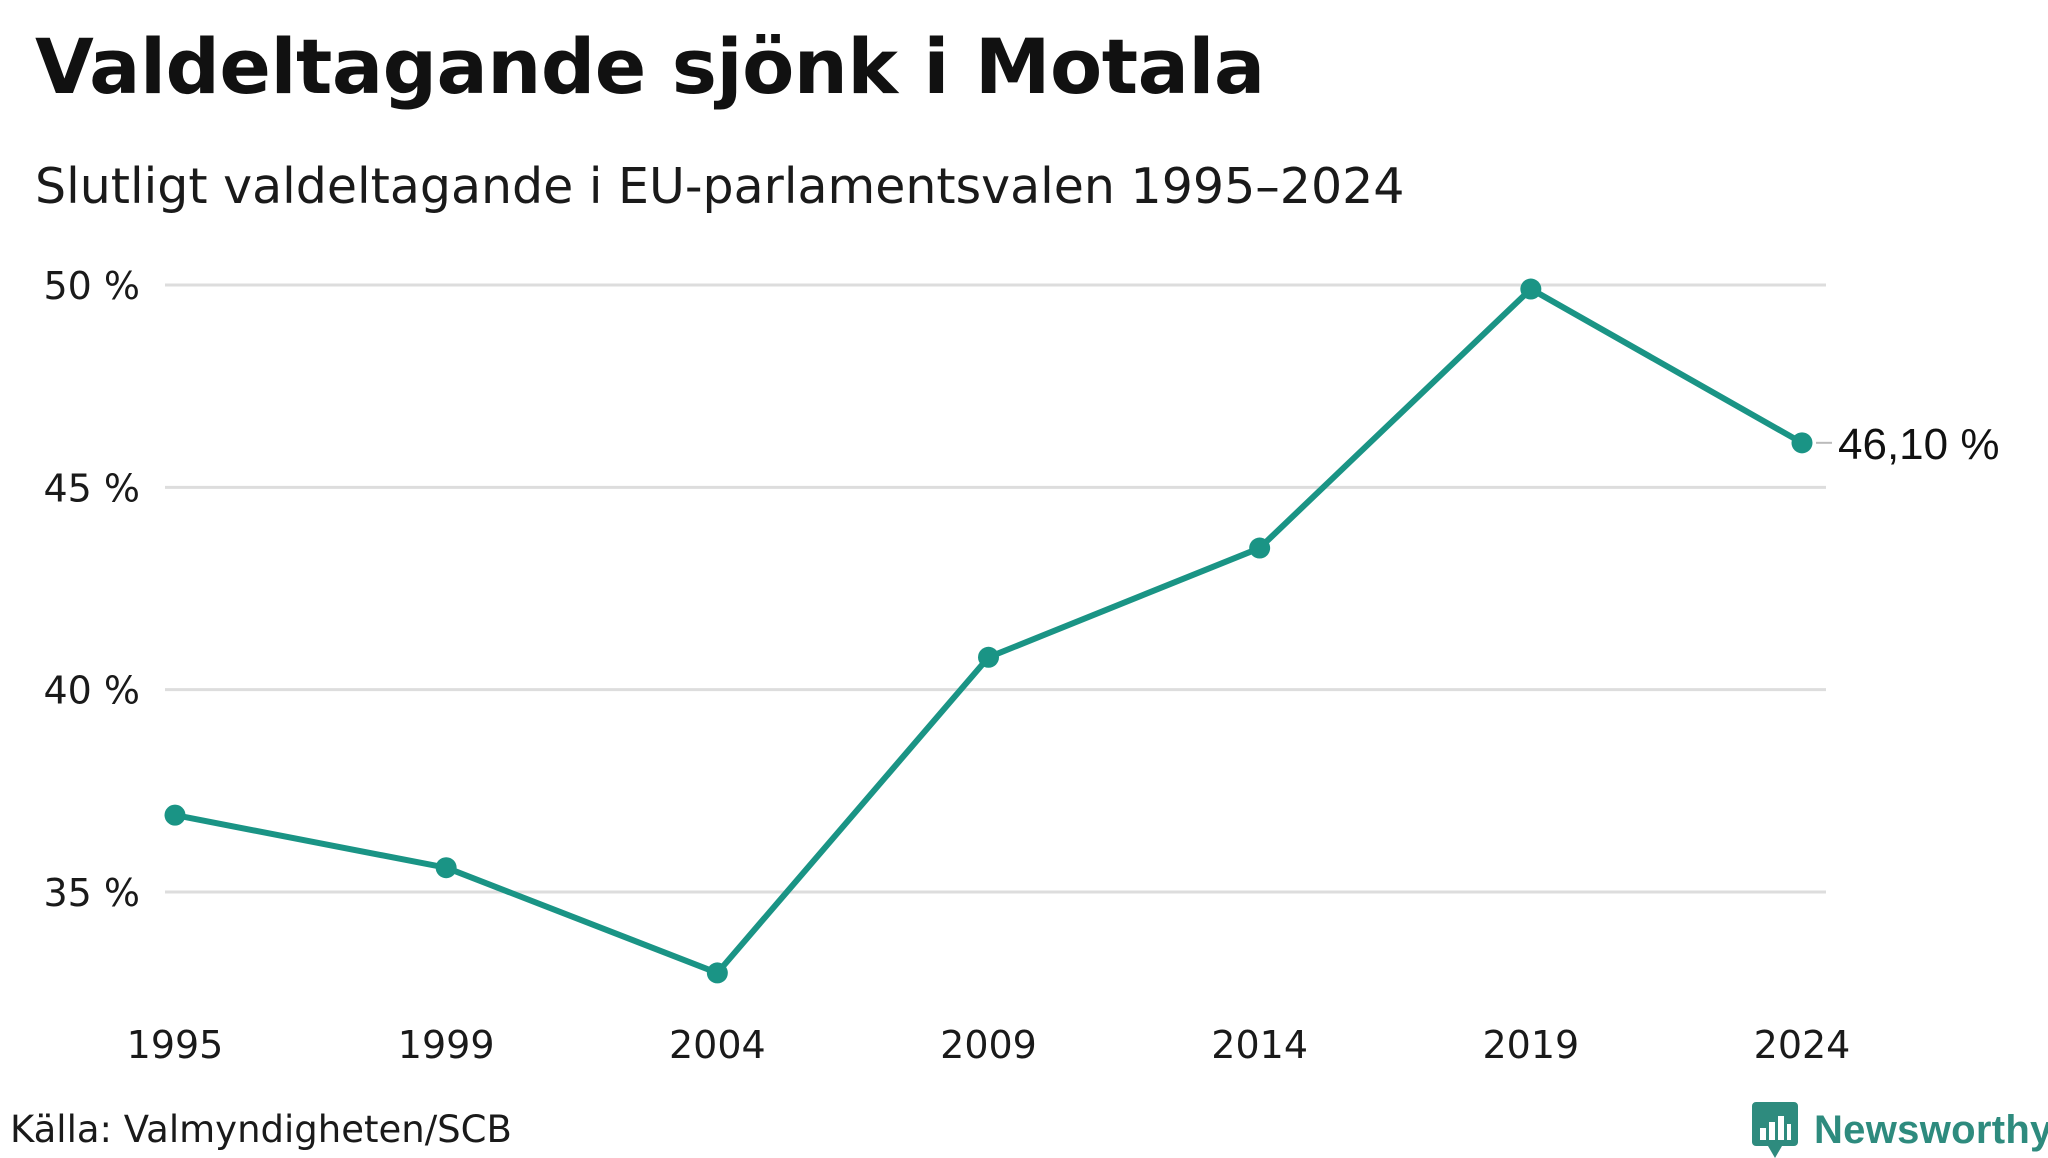 The height and width of the screenshot is (1158, 2048). What do you see at coordinates (91, 893) in the screenshot?
I see `y-tick-label: 35 %` at bounding box center [91, 893].